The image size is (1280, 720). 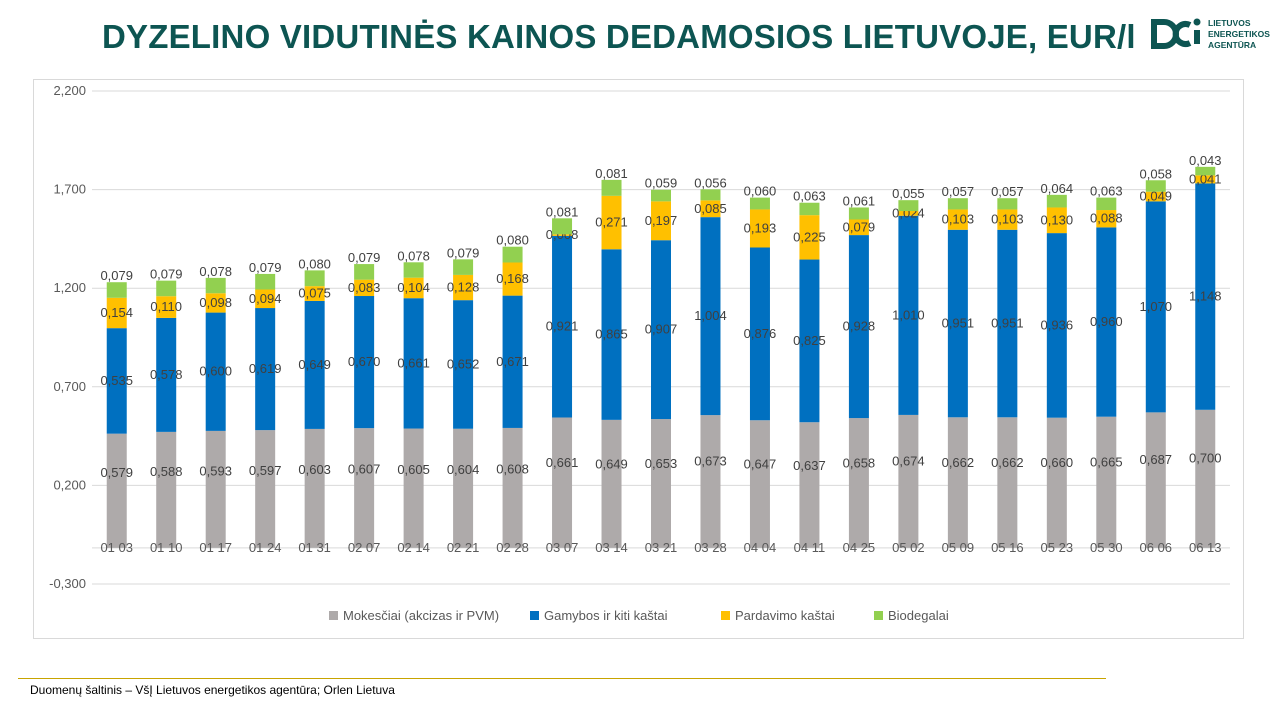 I want to click on data-label: 0,960, so click(x=1106, y=321).